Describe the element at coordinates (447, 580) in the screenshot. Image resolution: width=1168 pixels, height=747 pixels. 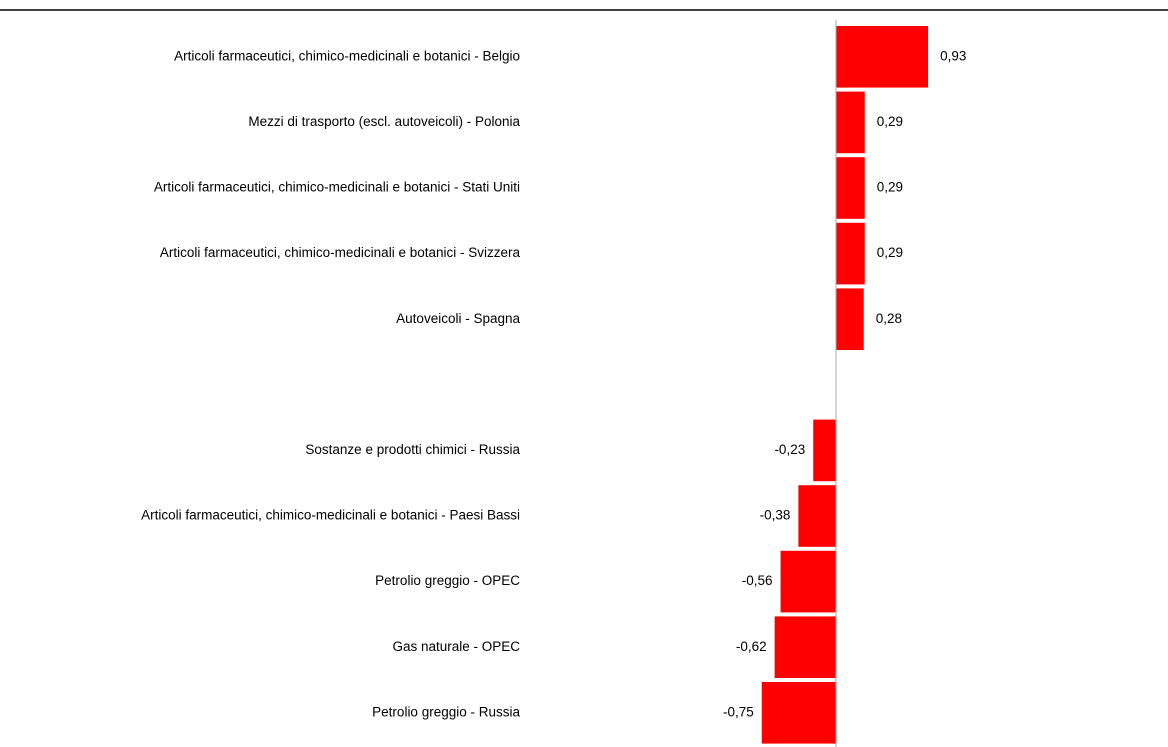
I see `category-label: Petrolio greggio - OPEC` at that location.